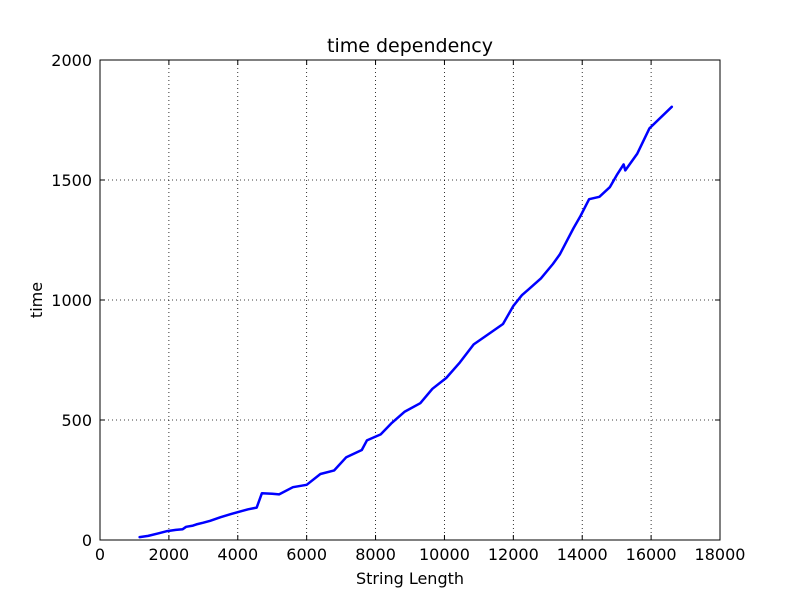 This screenshot has height=600, width=800. Describe the element at coordinates (720, 554) in the screenshot. I see `x-tick-label: 18000` at that location.